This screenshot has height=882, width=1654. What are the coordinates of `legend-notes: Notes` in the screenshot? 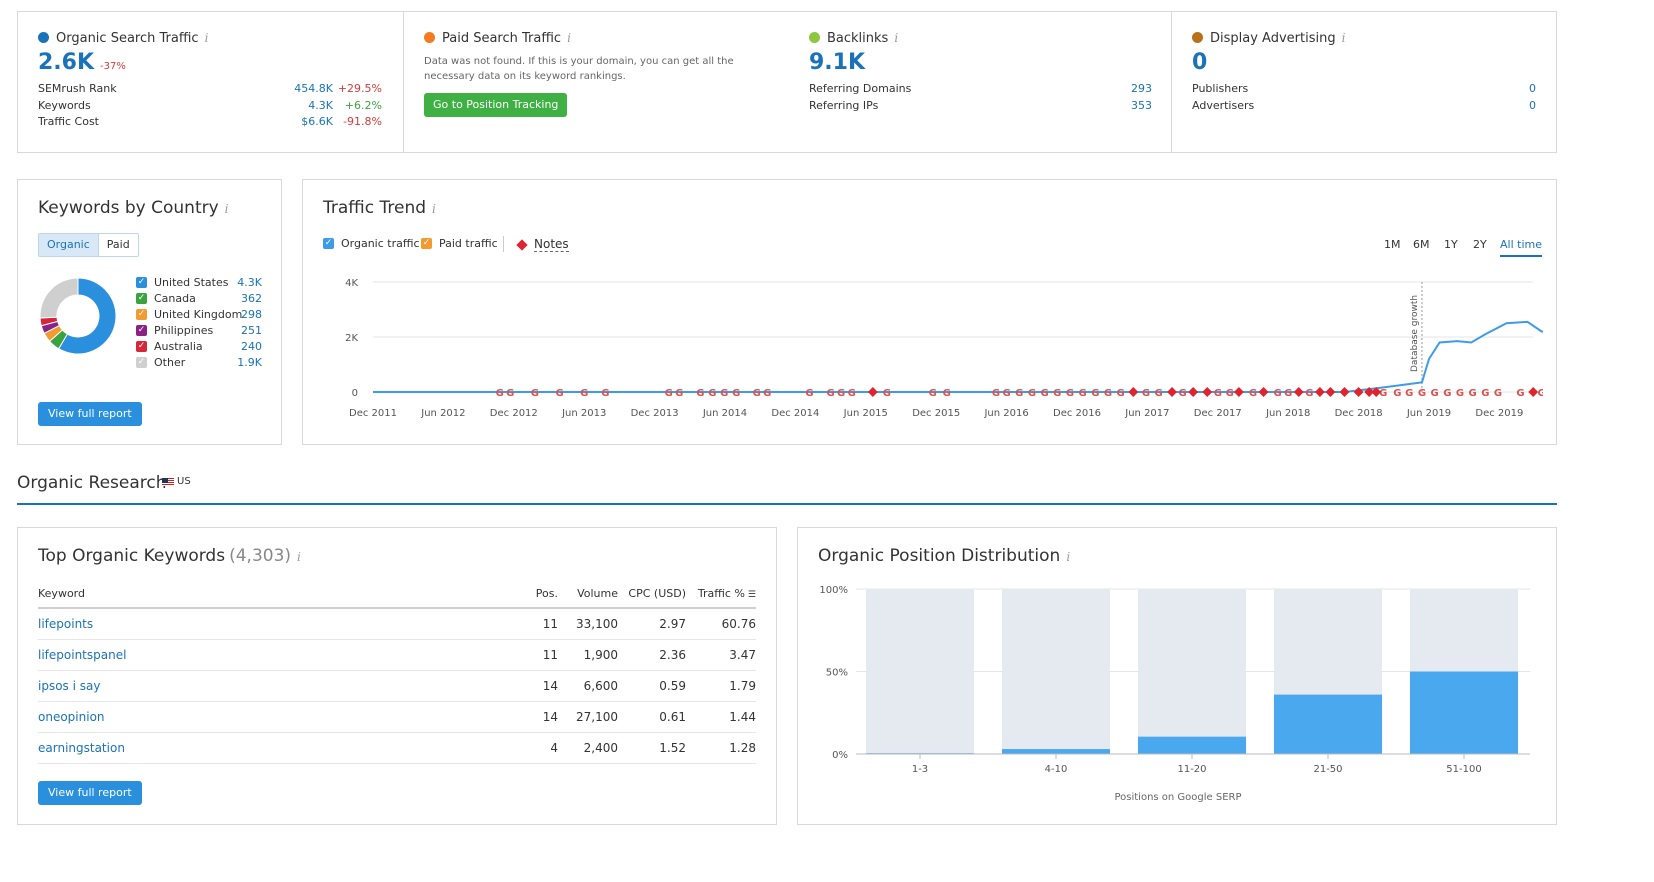 It's located at (542, 244).